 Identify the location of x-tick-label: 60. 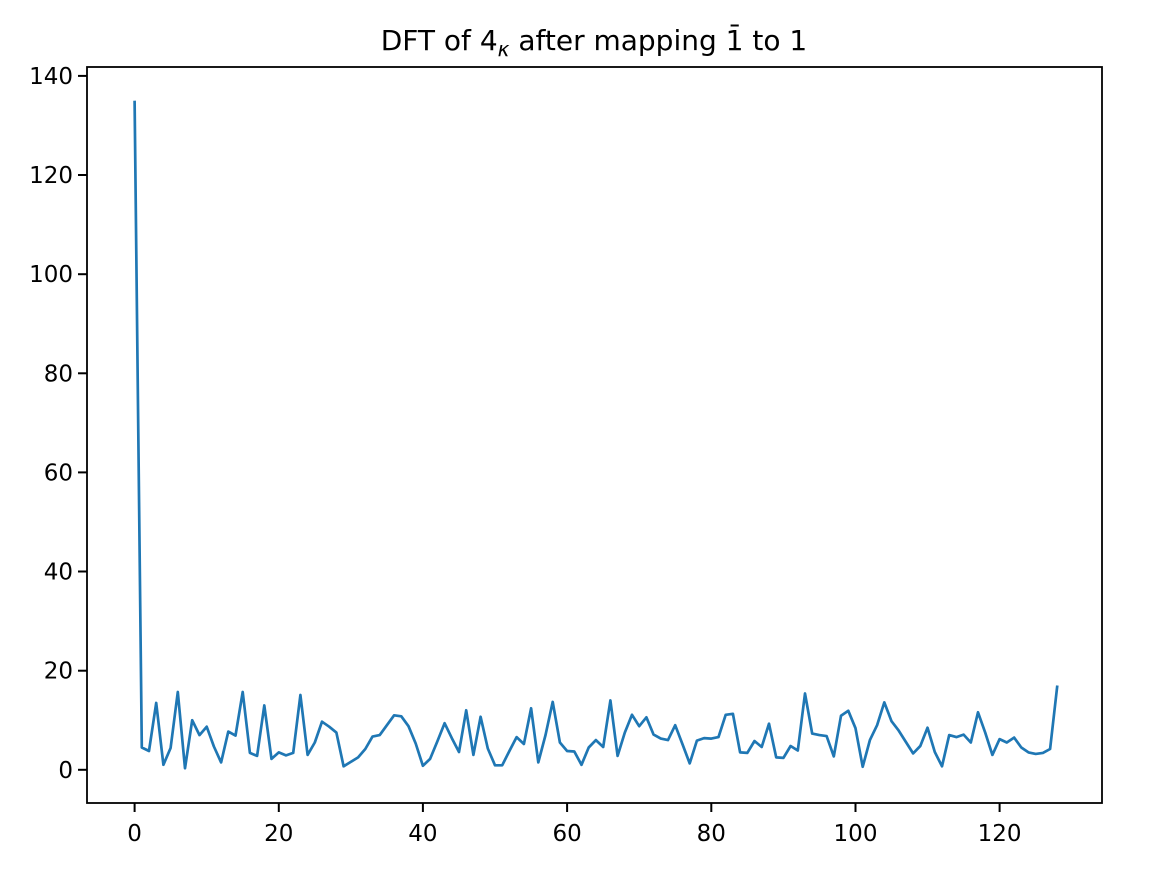
(566, 834).